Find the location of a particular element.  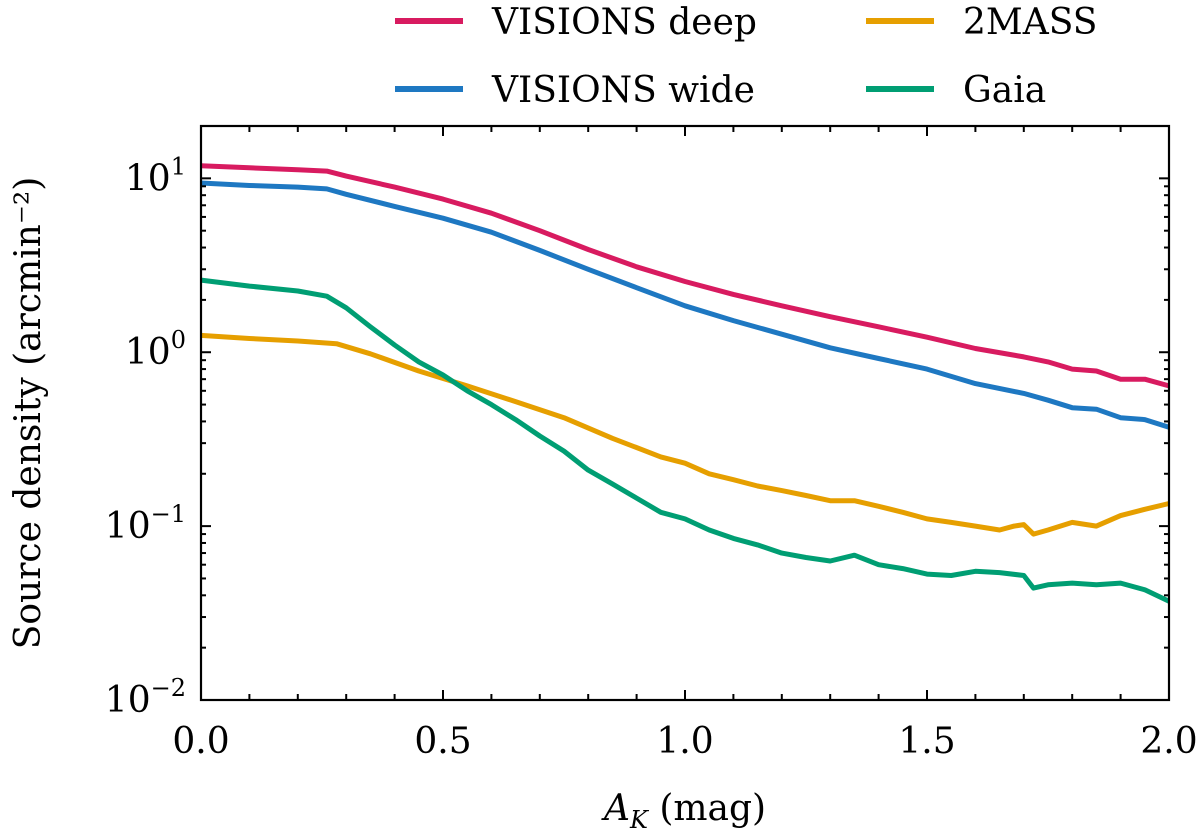

legend-item-visions-deep: VISIONS deep is located at coordinates (576, 22).